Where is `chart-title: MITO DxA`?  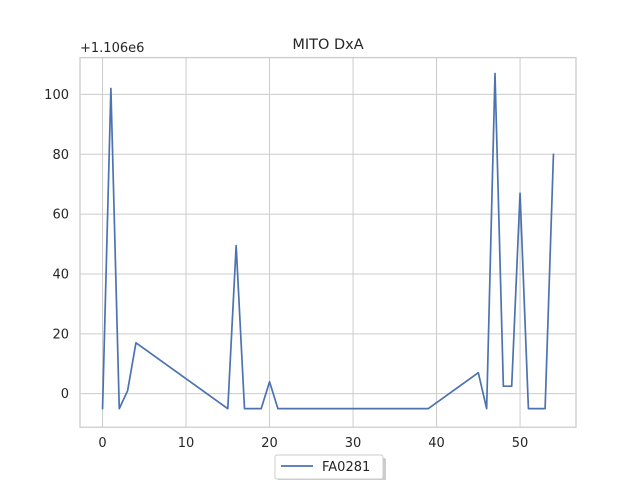 chart-title: MITO DxA is located at coordinates (327, 45).